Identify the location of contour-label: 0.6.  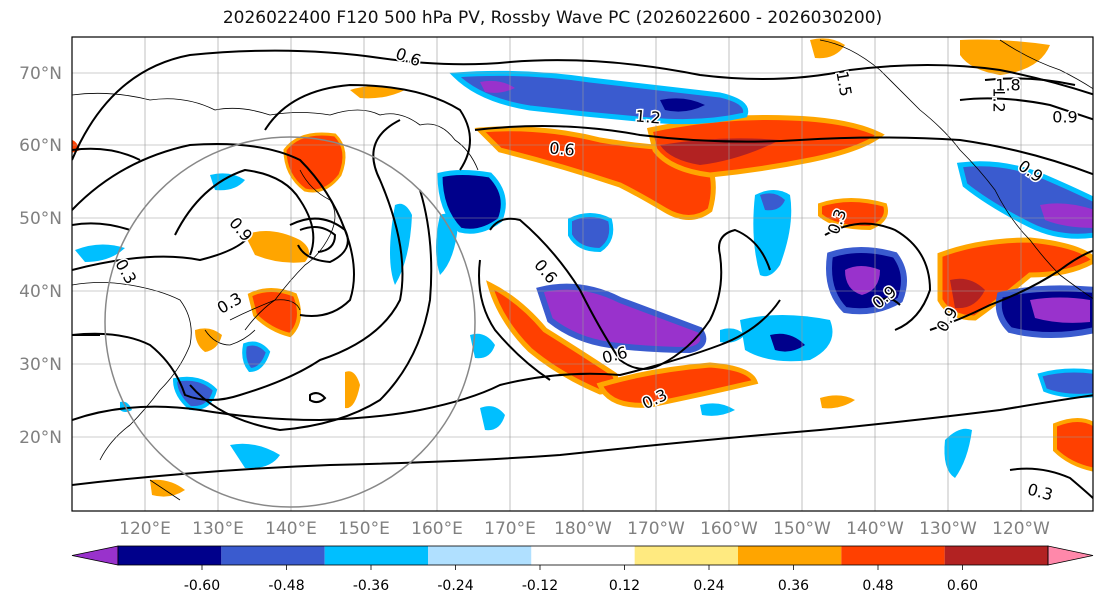
(562, 148).